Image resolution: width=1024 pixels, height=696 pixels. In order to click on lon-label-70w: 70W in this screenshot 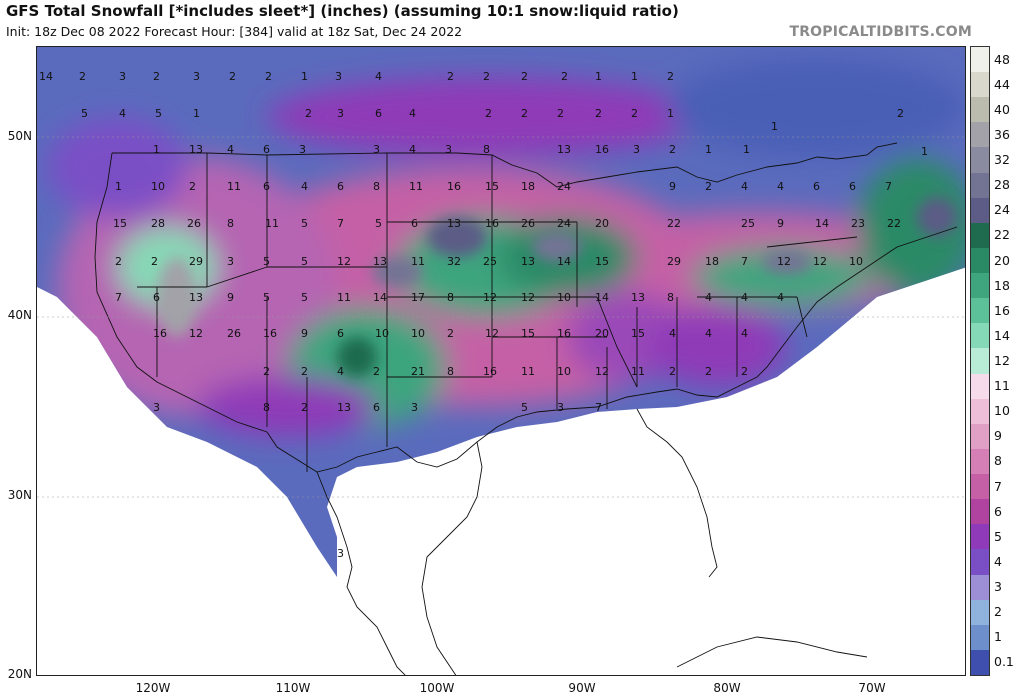, I will do `click(872, 688)`.